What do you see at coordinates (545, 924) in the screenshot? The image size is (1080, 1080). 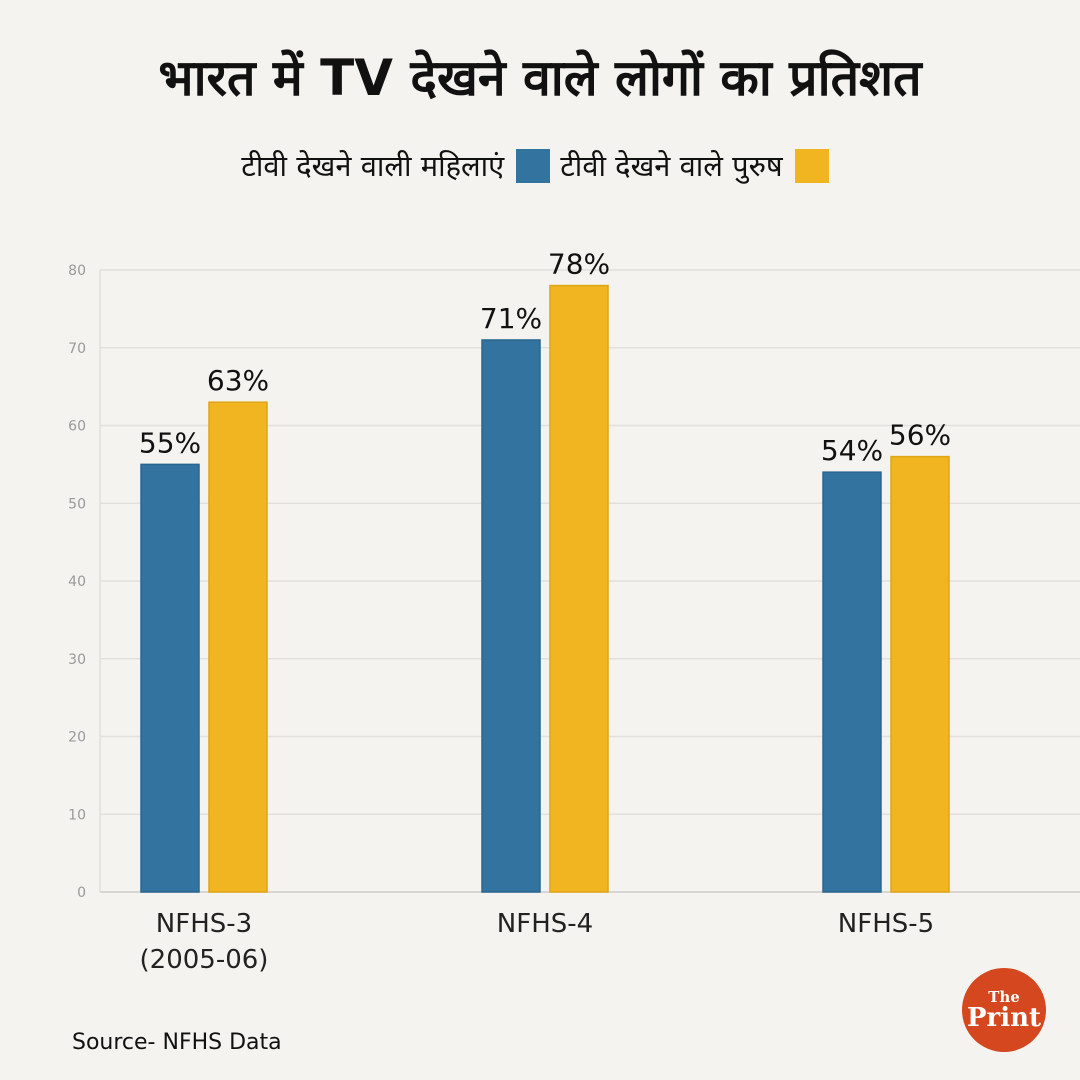 I see `x-category-label-2: NFHS-4` at bounding box center [545, 924].